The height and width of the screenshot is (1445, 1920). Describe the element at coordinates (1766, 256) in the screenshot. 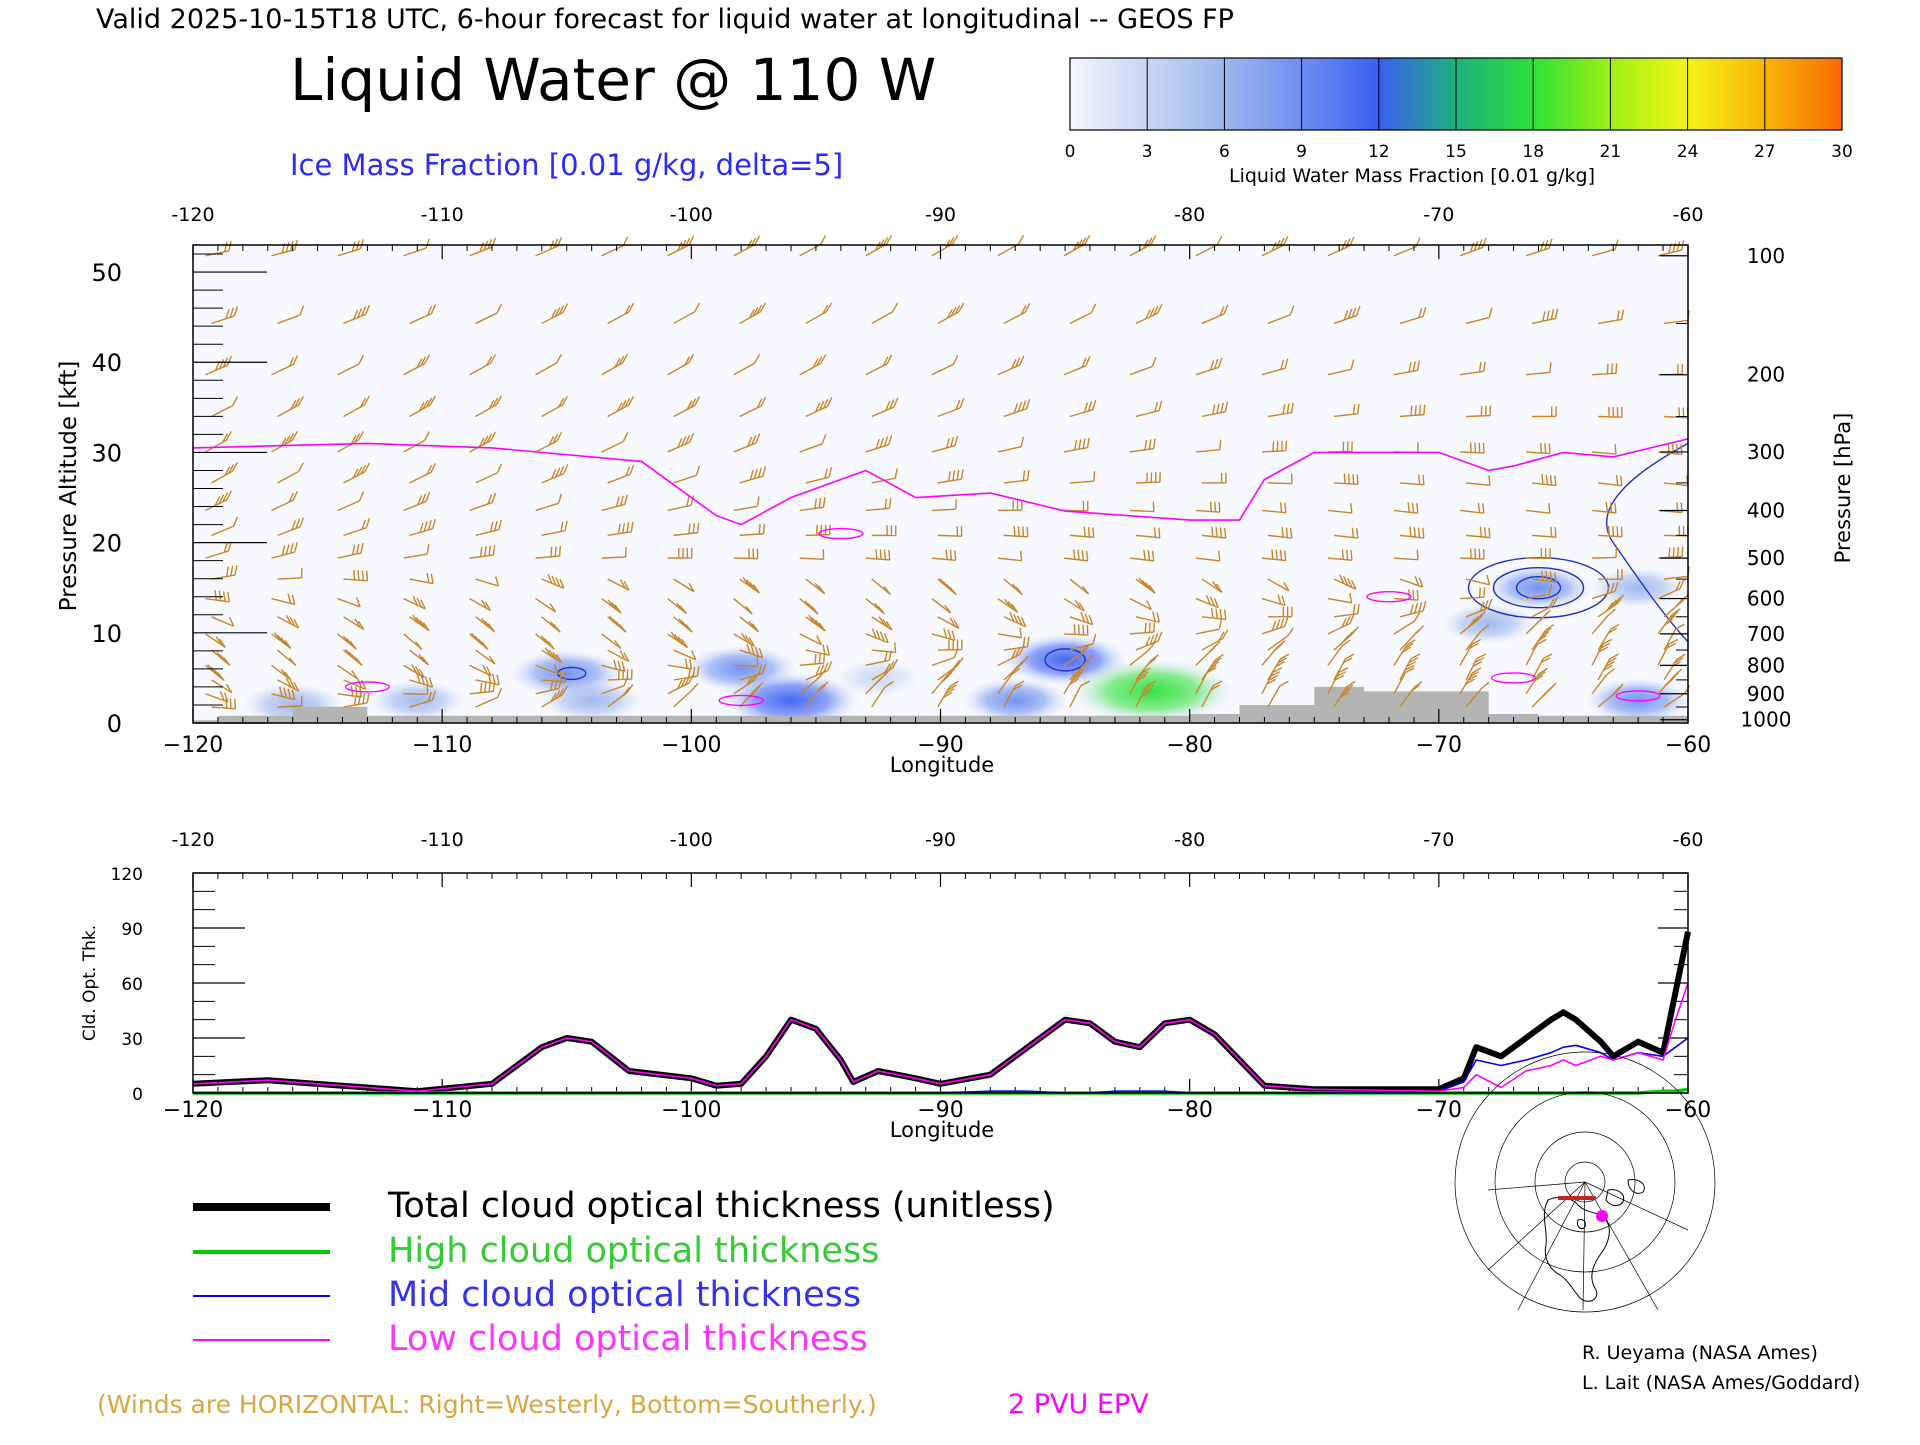

I see `pressure-tick-label: 100` at that location.